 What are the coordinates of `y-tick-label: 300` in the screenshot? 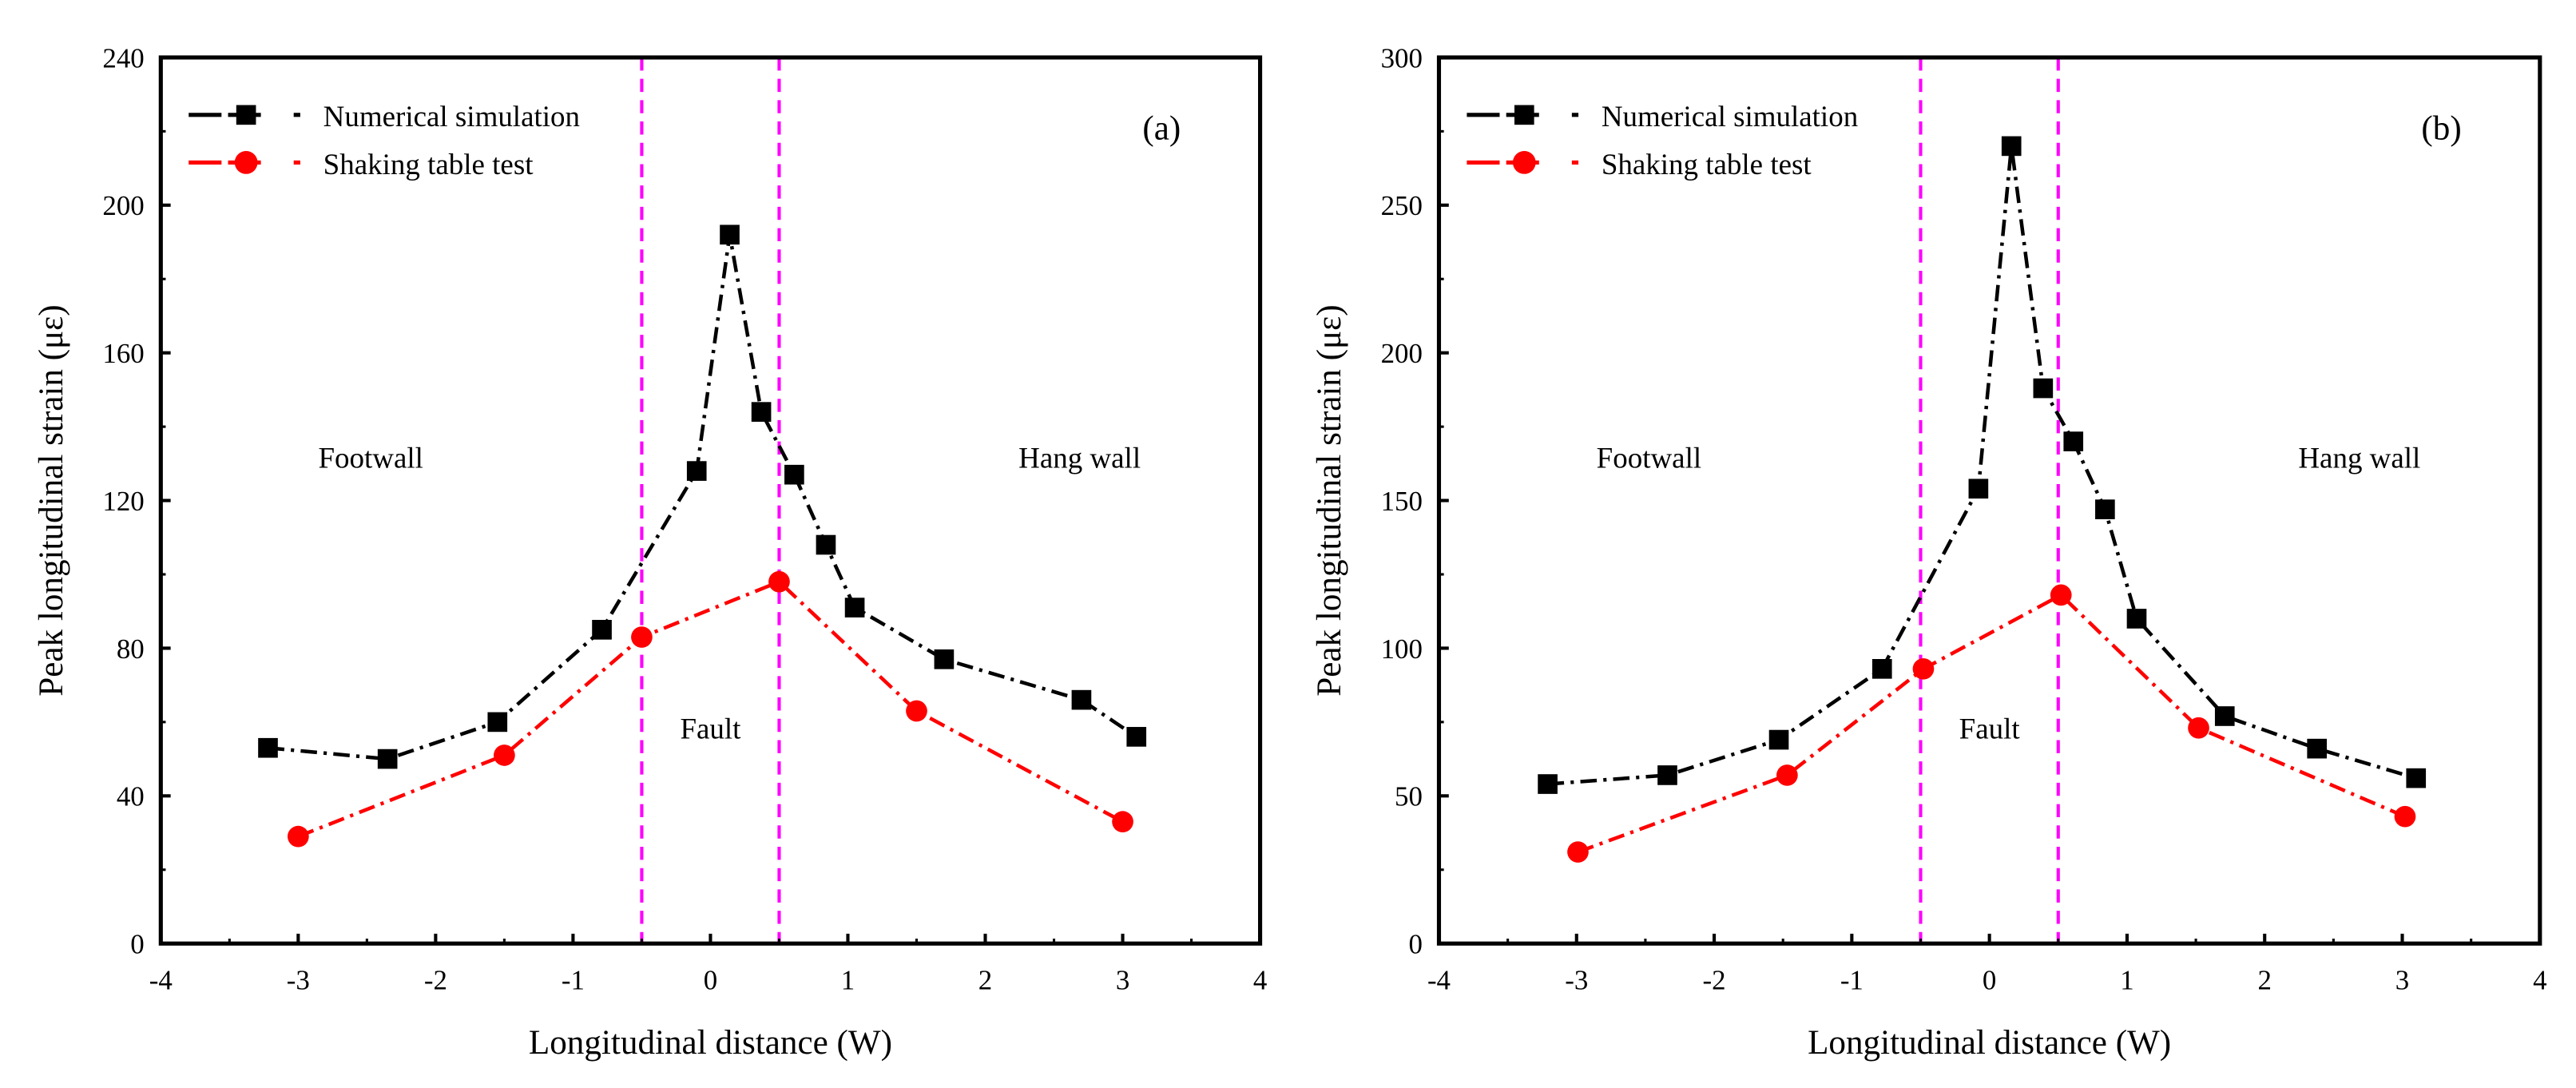 It's located at (1402, 57).